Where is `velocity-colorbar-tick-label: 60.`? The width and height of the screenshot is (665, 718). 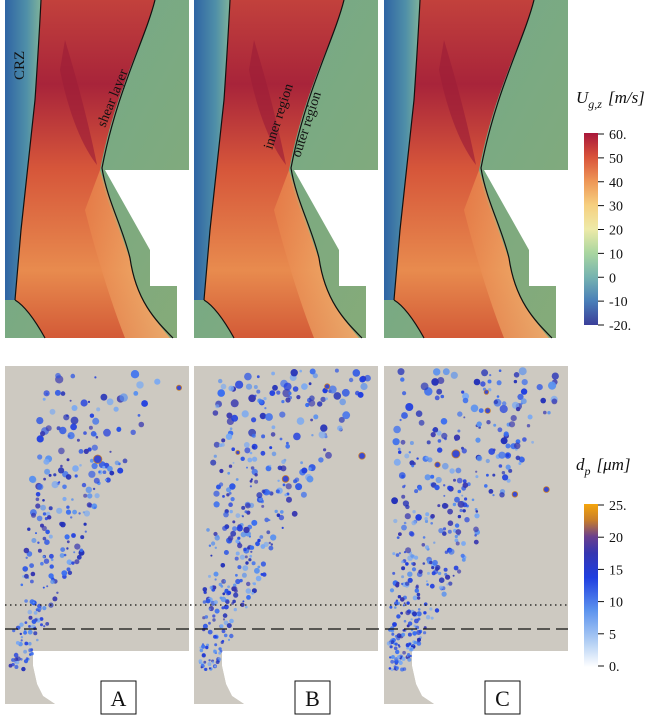 velocity-colorbar-tick-label: 60. is located at coordinates (618, 135).